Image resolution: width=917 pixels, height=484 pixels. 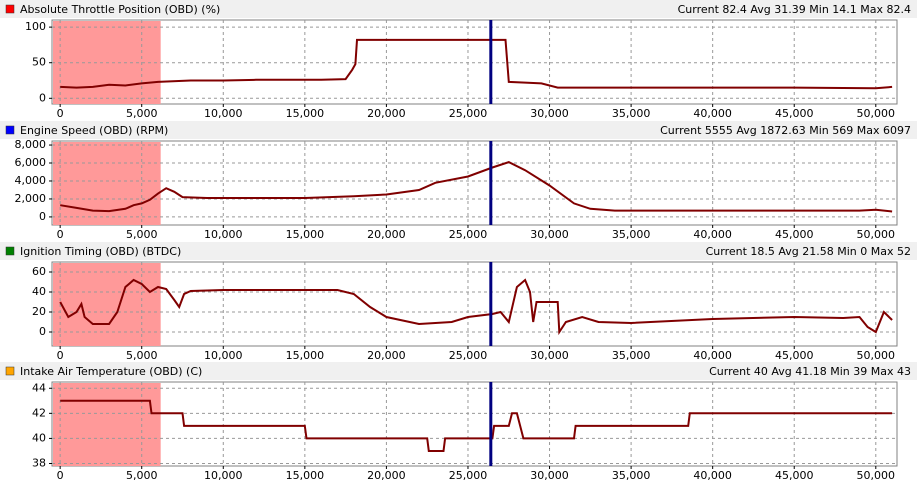 What do you see at coordinates (39, 271) in the screenshot?
I see `y-tick-label: 60` at bounding box center [39, 271].